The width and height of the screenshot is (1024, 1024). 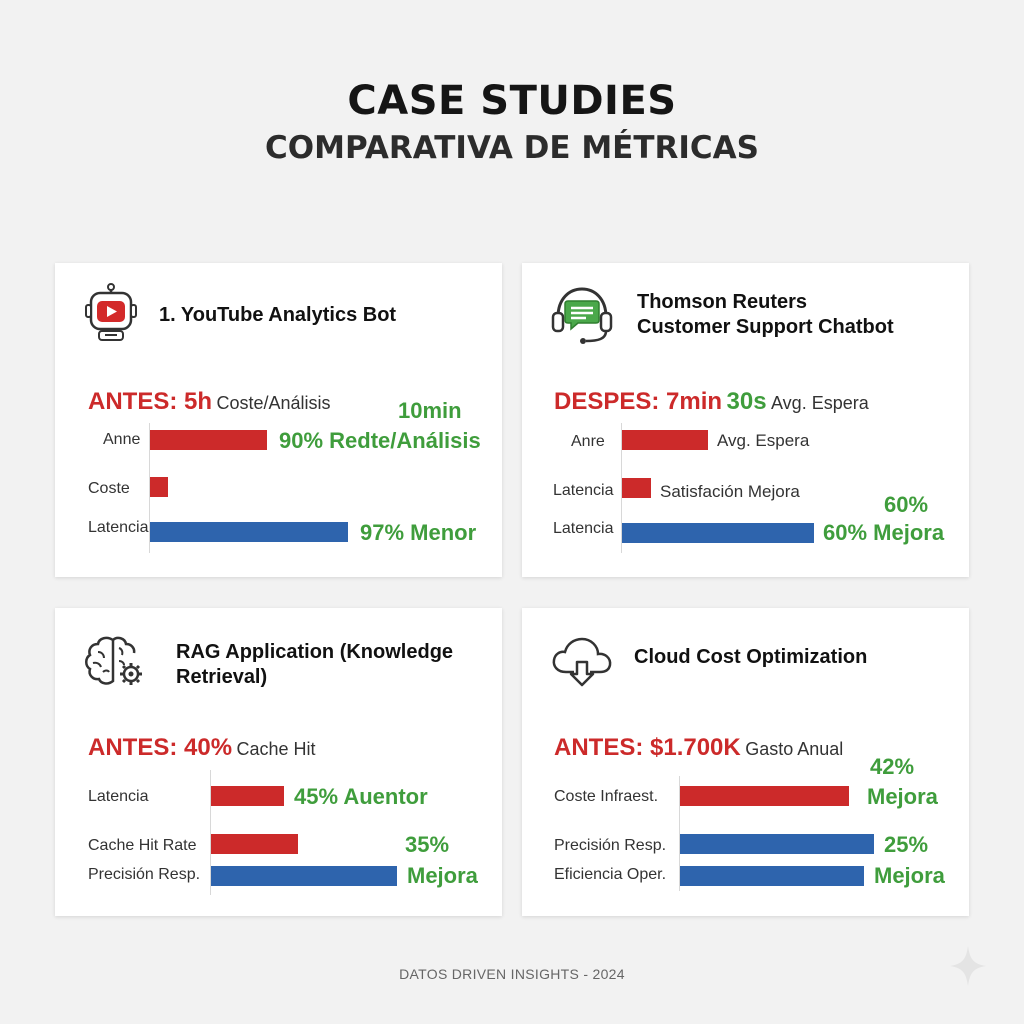 I want to click on case-name: 1. YouTube Analytics Bot, so click(x=278, y=315).